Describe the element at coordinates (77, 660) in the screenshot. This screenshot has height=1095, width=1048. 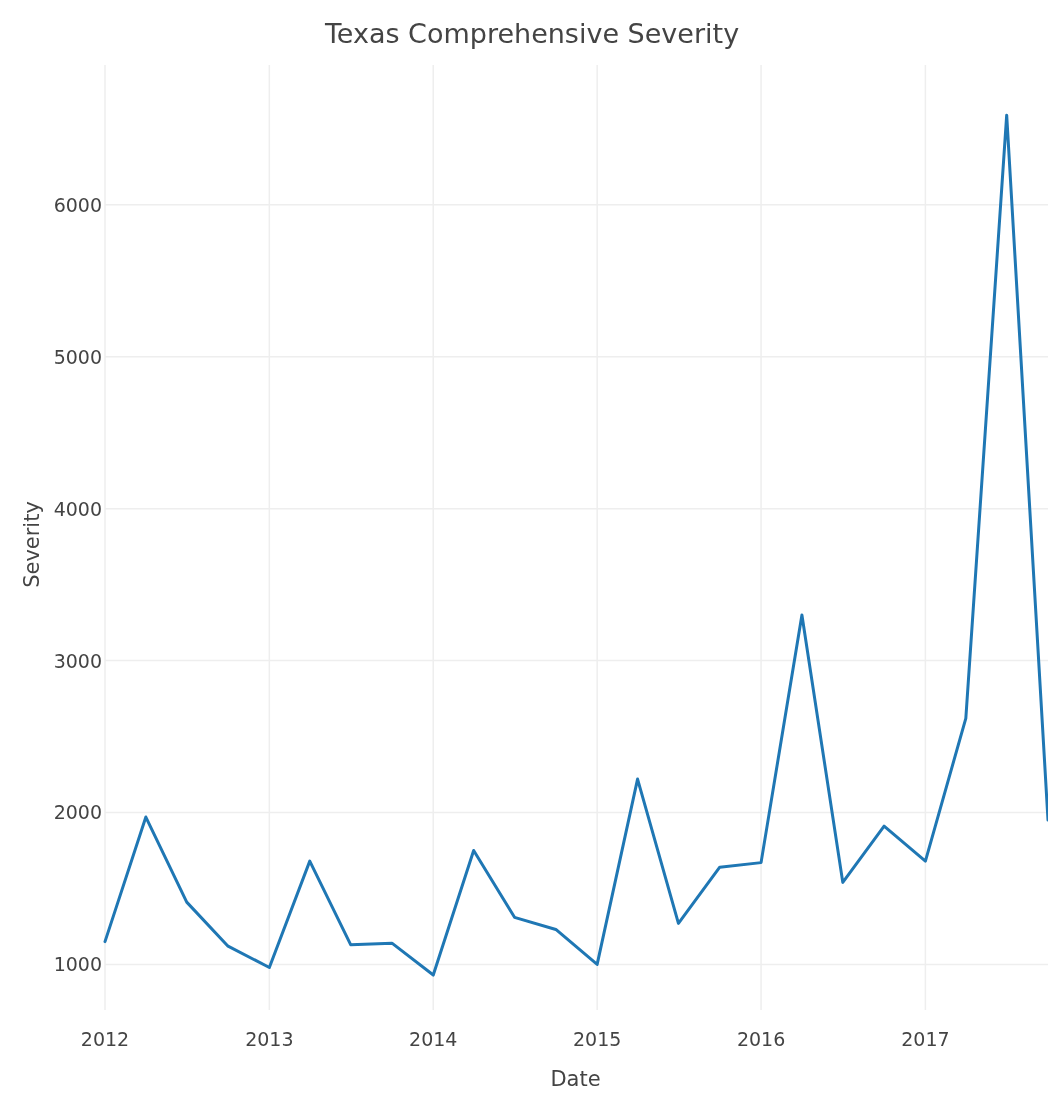
I see `y-tick-label: 3000` at that location.